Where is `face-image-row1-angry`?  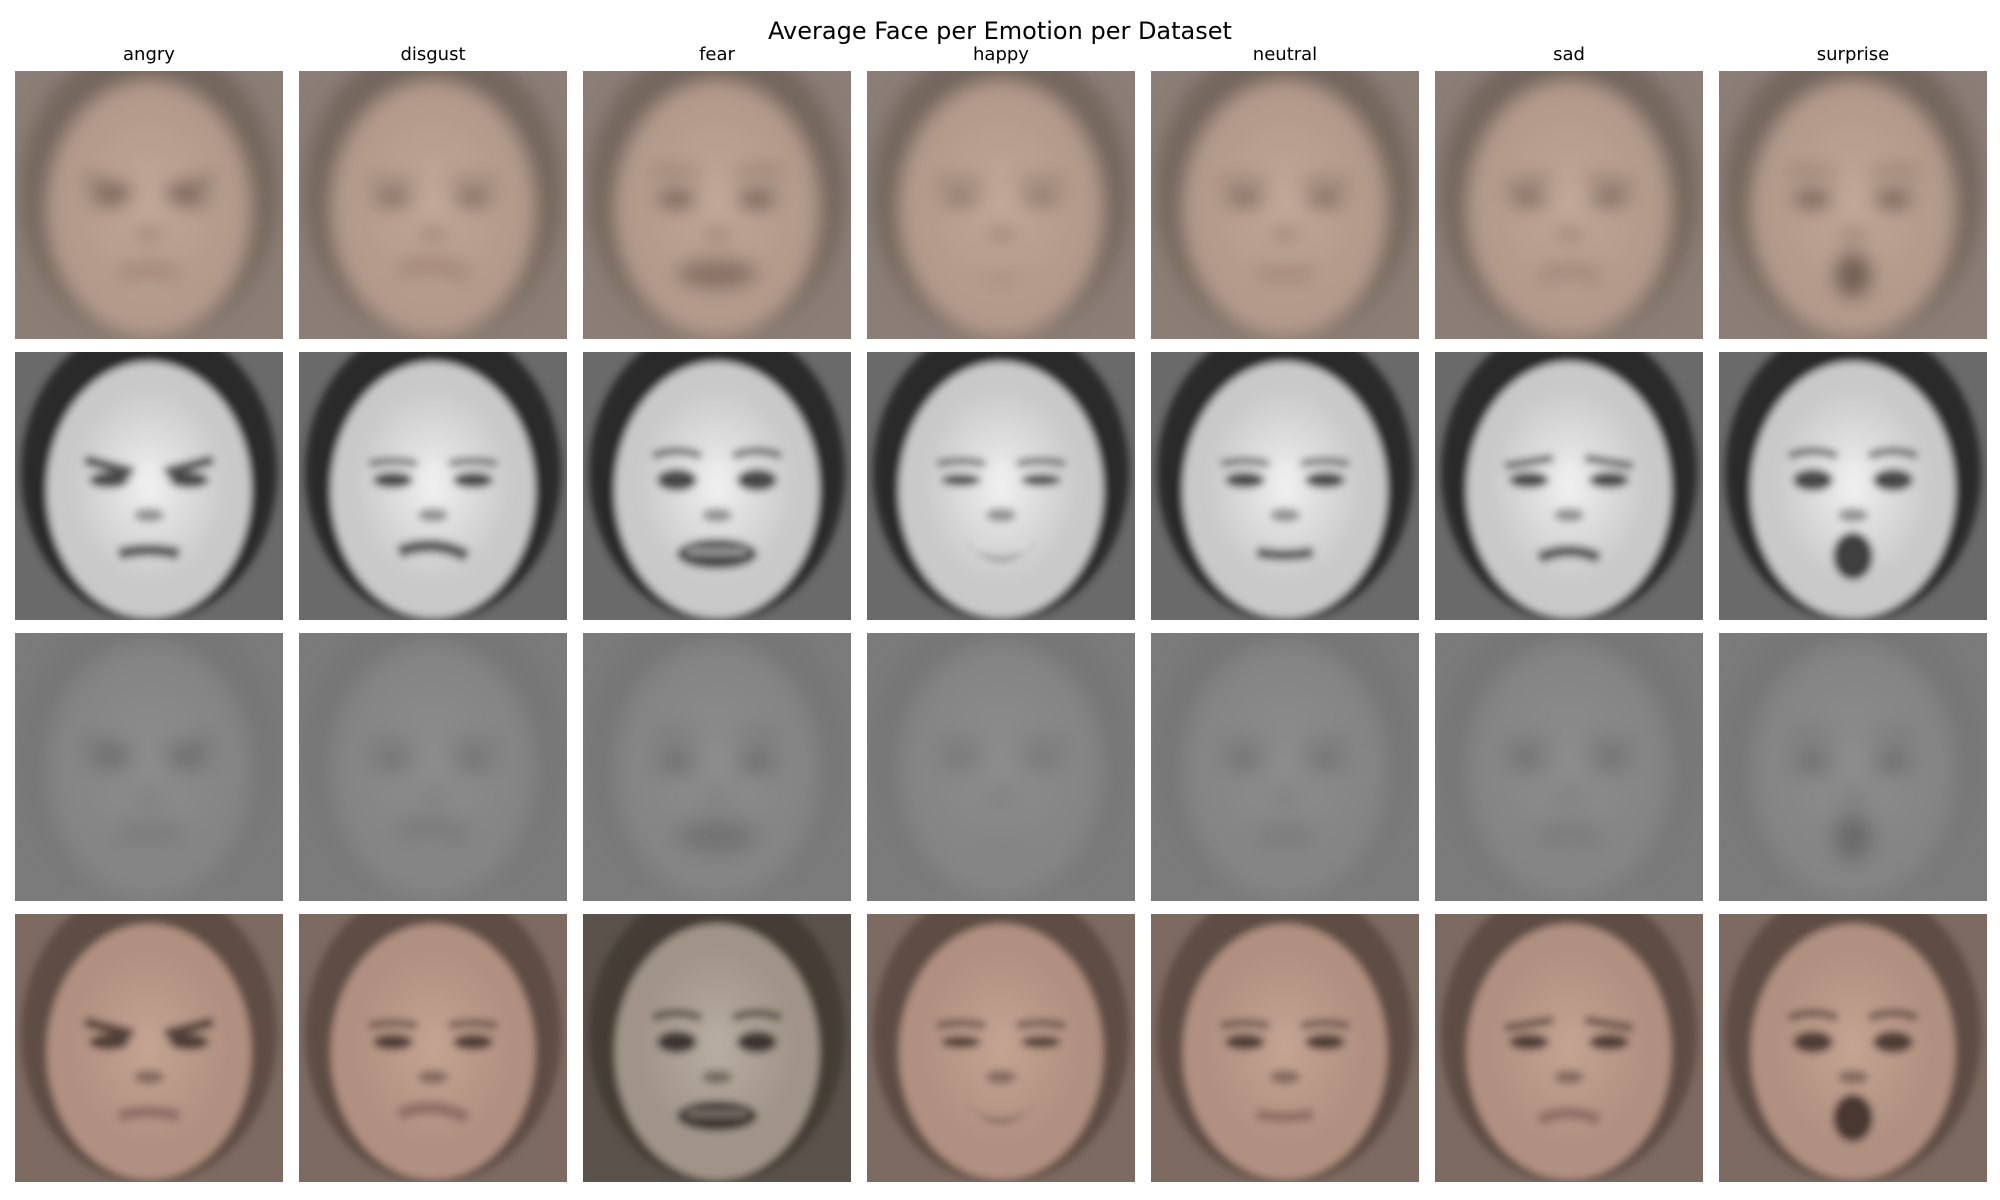 face-image-row1-angry is located at coordinates (149, 205).